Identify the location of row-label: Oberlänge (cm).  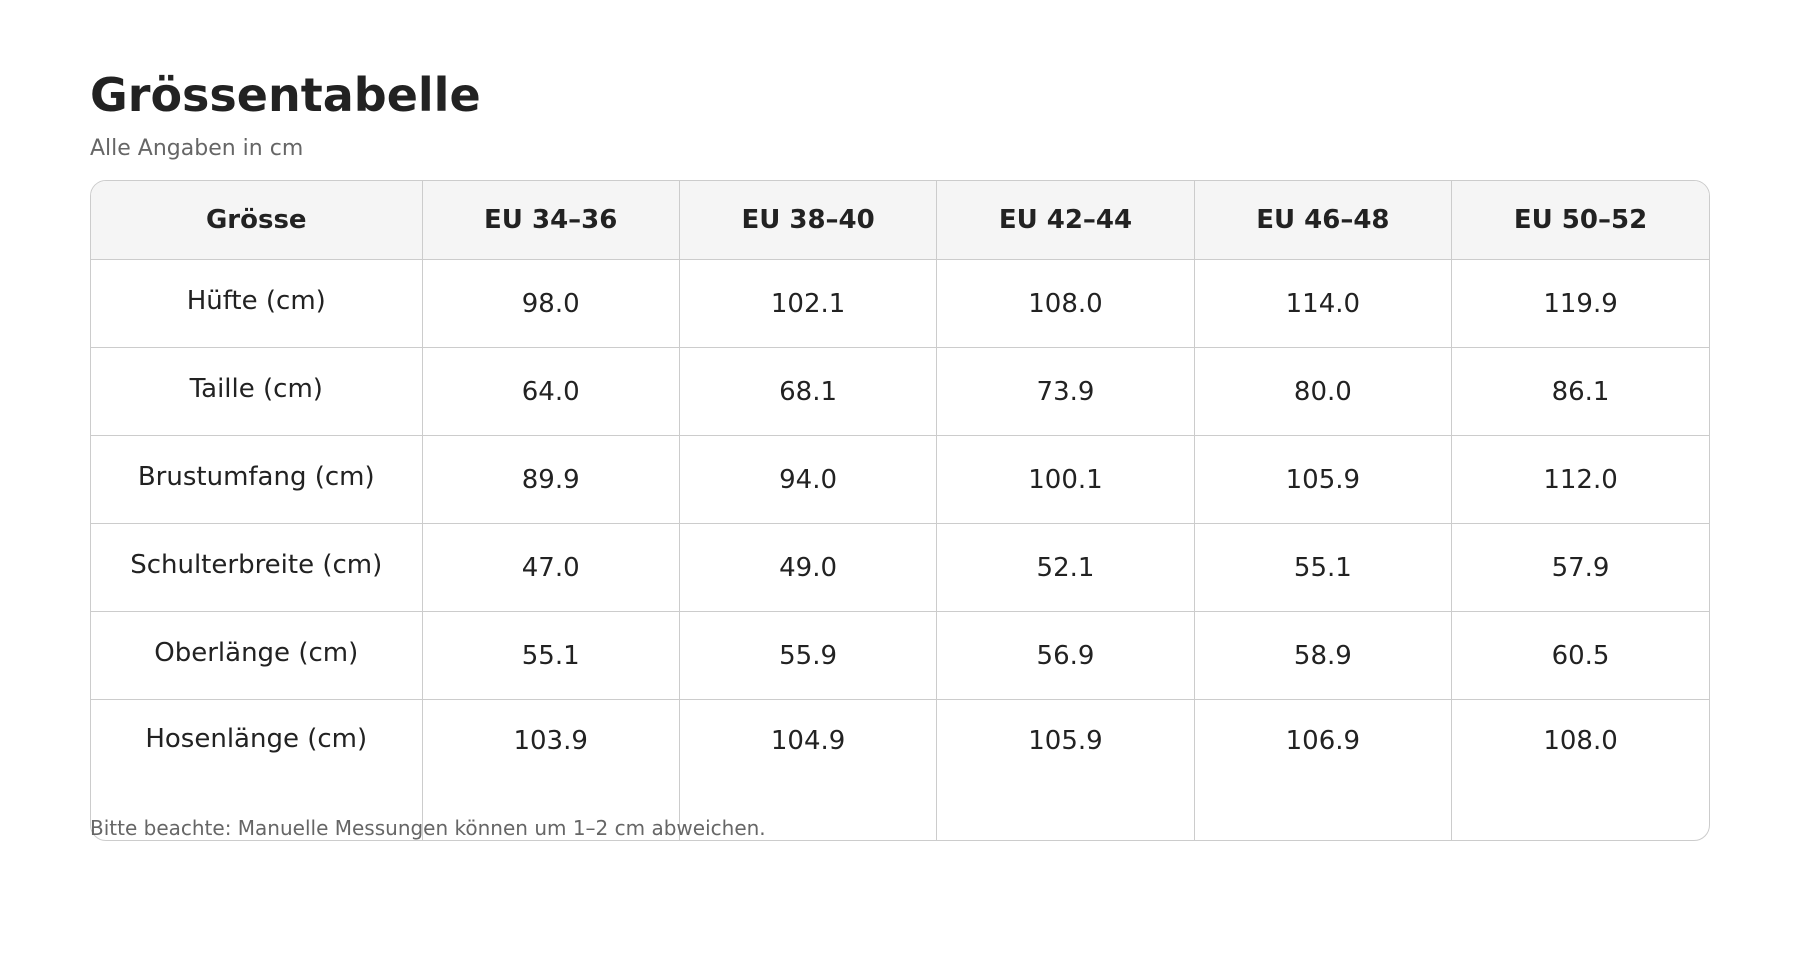
(257, 655).